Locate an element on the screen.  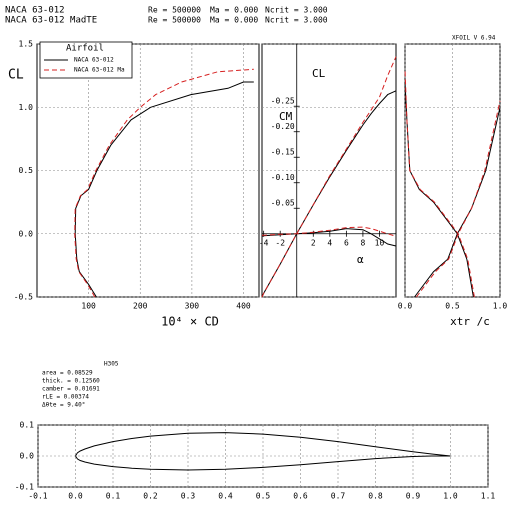
geometry-parameter: thick. = 0.12560 is located at coordinates (71, 381).